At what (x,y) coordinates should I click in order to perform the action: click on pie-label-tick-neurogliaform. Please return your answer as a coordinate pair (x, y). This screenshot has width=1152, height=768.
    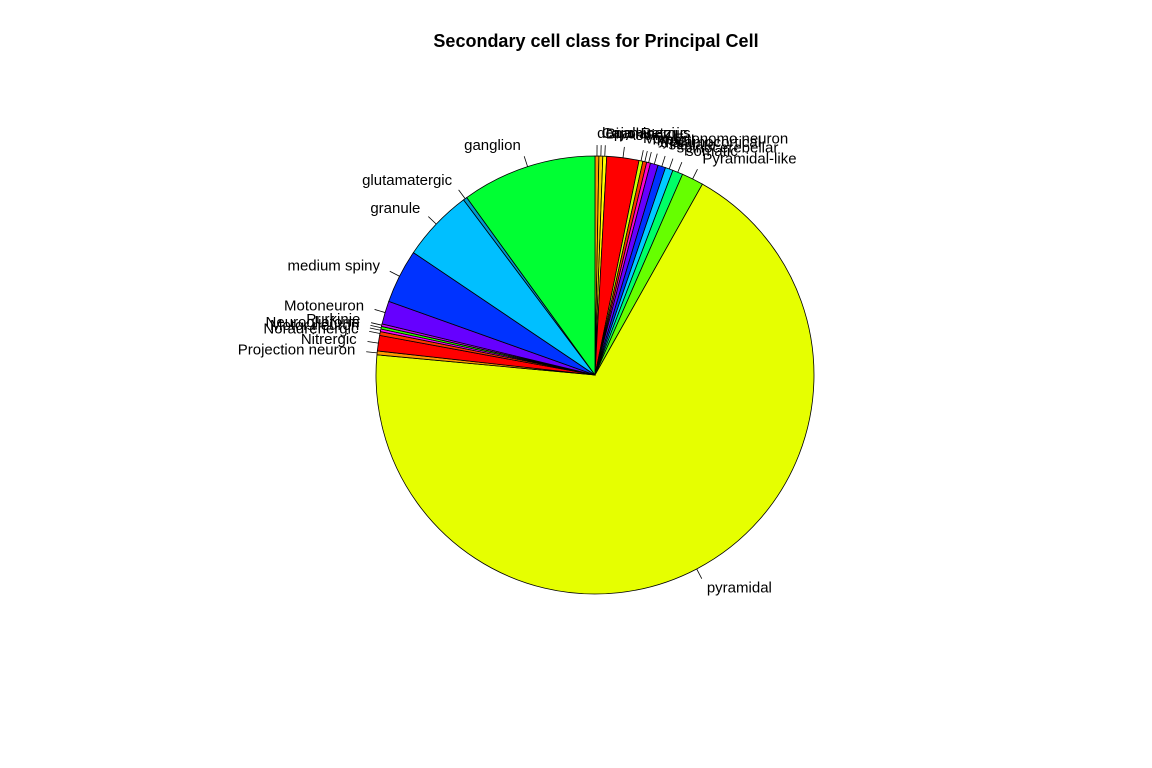
    Looking at the image, I should click on (376, 326).